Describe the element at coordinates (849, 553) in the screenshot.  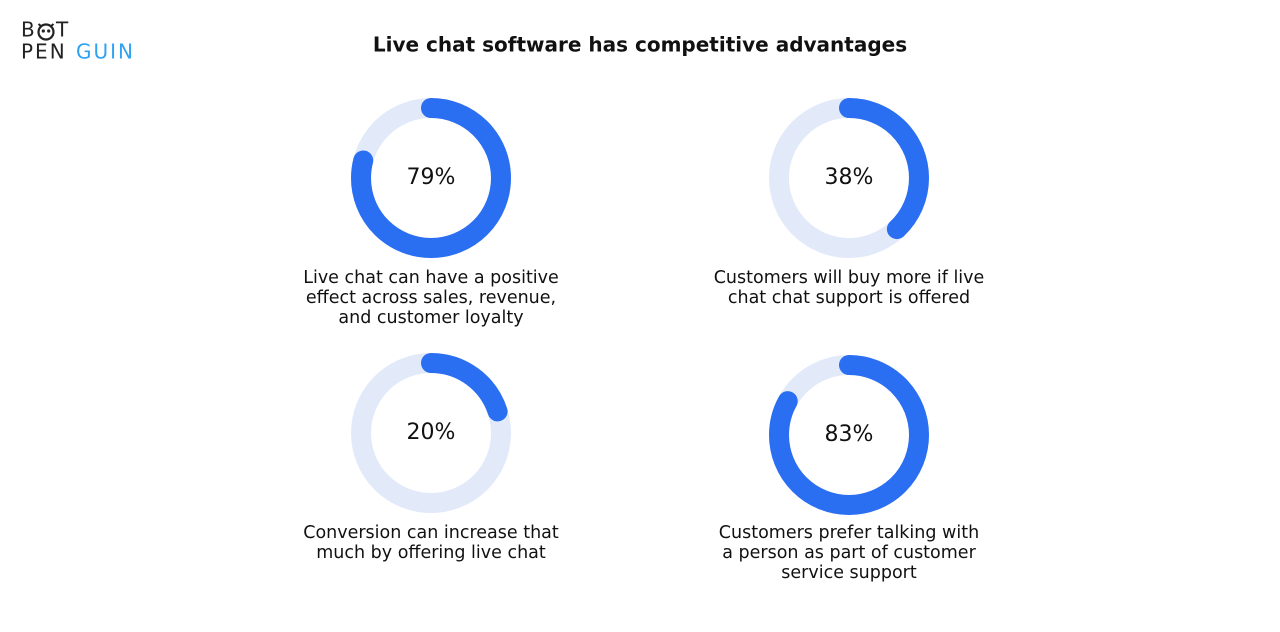
I see `caption-line: a person as part of customer` at that location.